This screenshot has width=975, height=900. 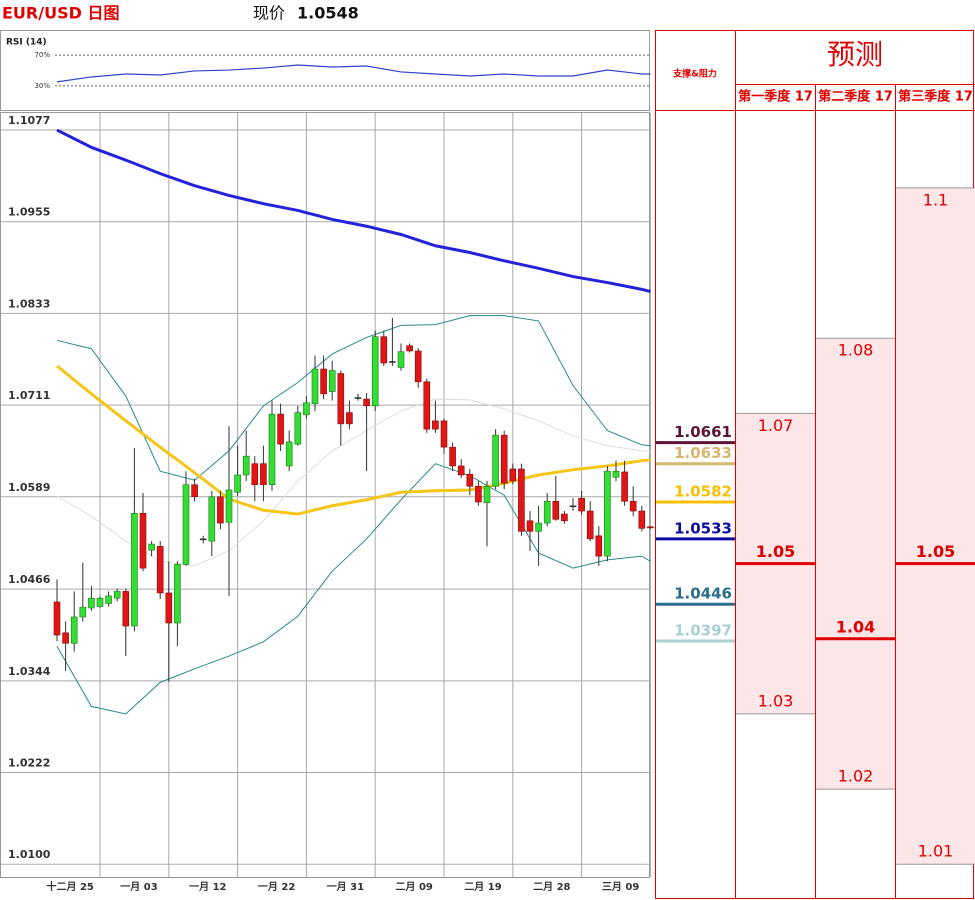 What do you see at coordinates (482, 887) in the screenshot?
I see `x-tick-label: 二月 19` at bounding box center [482, 887].